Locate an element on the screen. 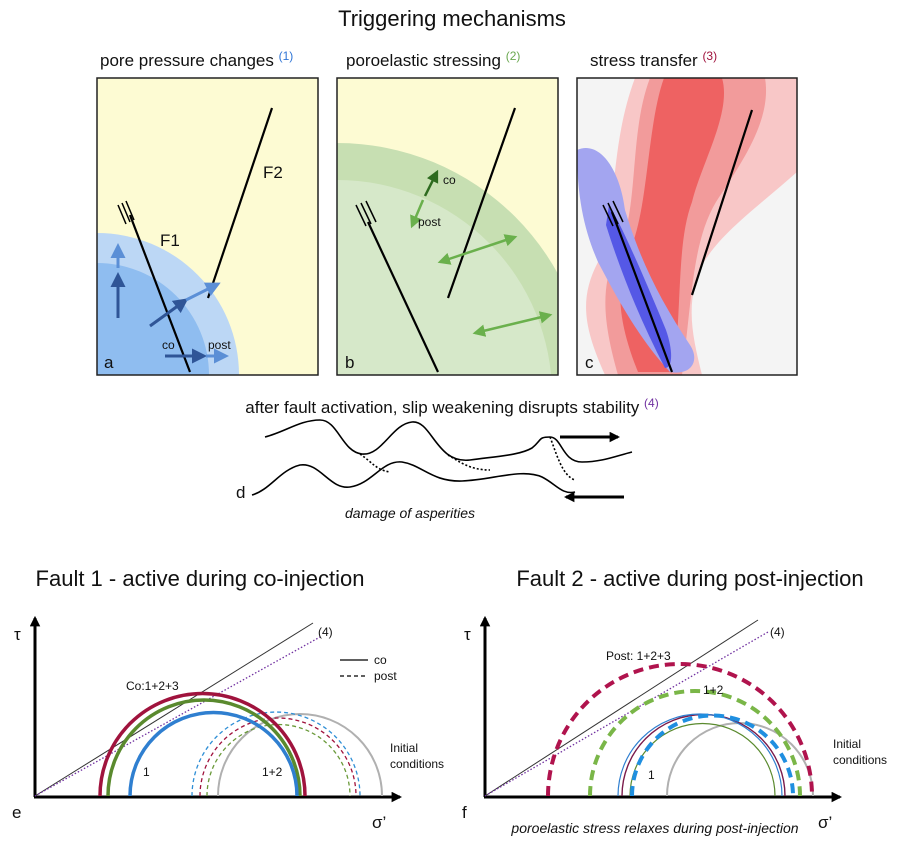 The height and width of the screenshot is (841, 904). plot-title: Fault 2 - active during post-injection is located at coordinates (689, 578).